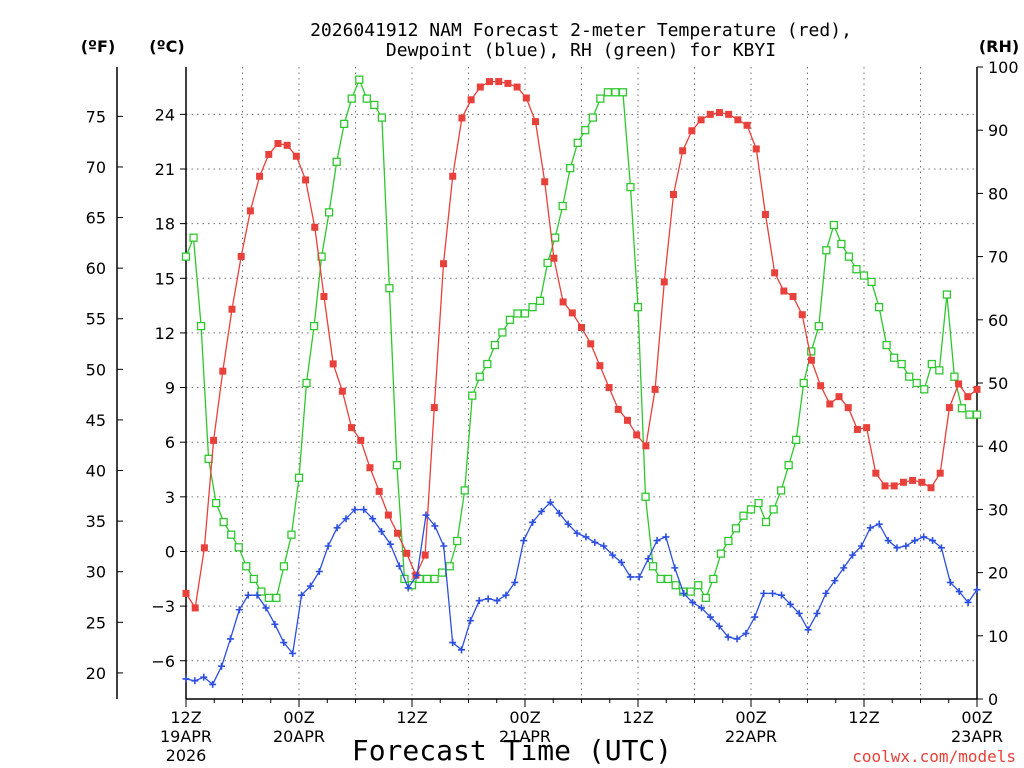 This screenshot has width=1024, height=768. Describe the element at coordinates (170, 442) in the screenshot. I see `tick-label-celsius: 6` at that location.